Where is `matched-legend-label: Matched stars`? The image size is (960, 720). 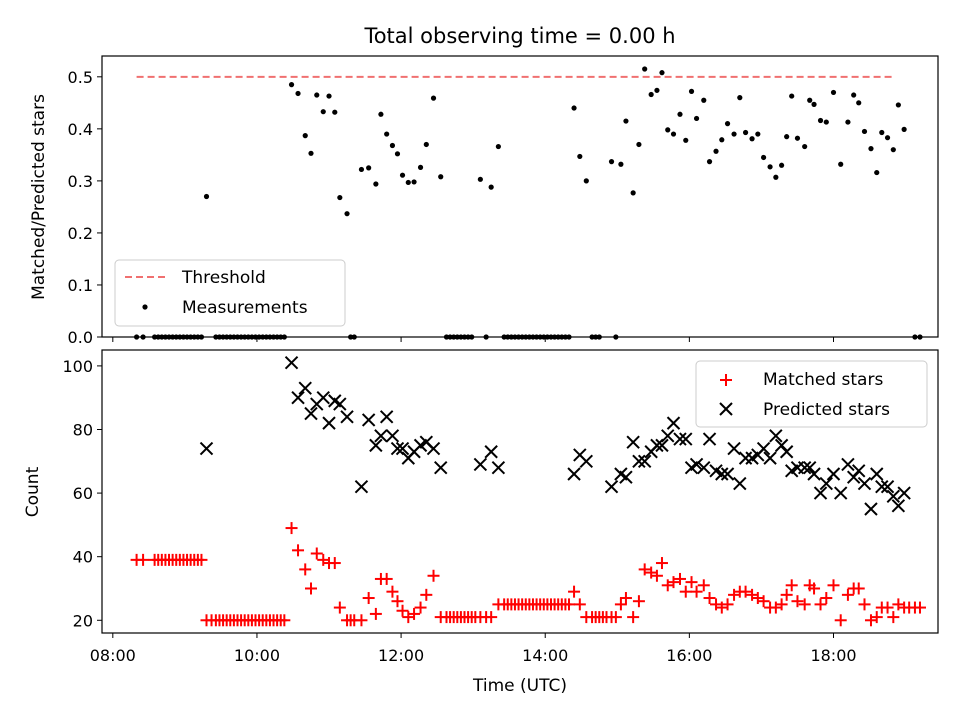
matched-legend-label: Matched stars is located at coordinates (823, 380).